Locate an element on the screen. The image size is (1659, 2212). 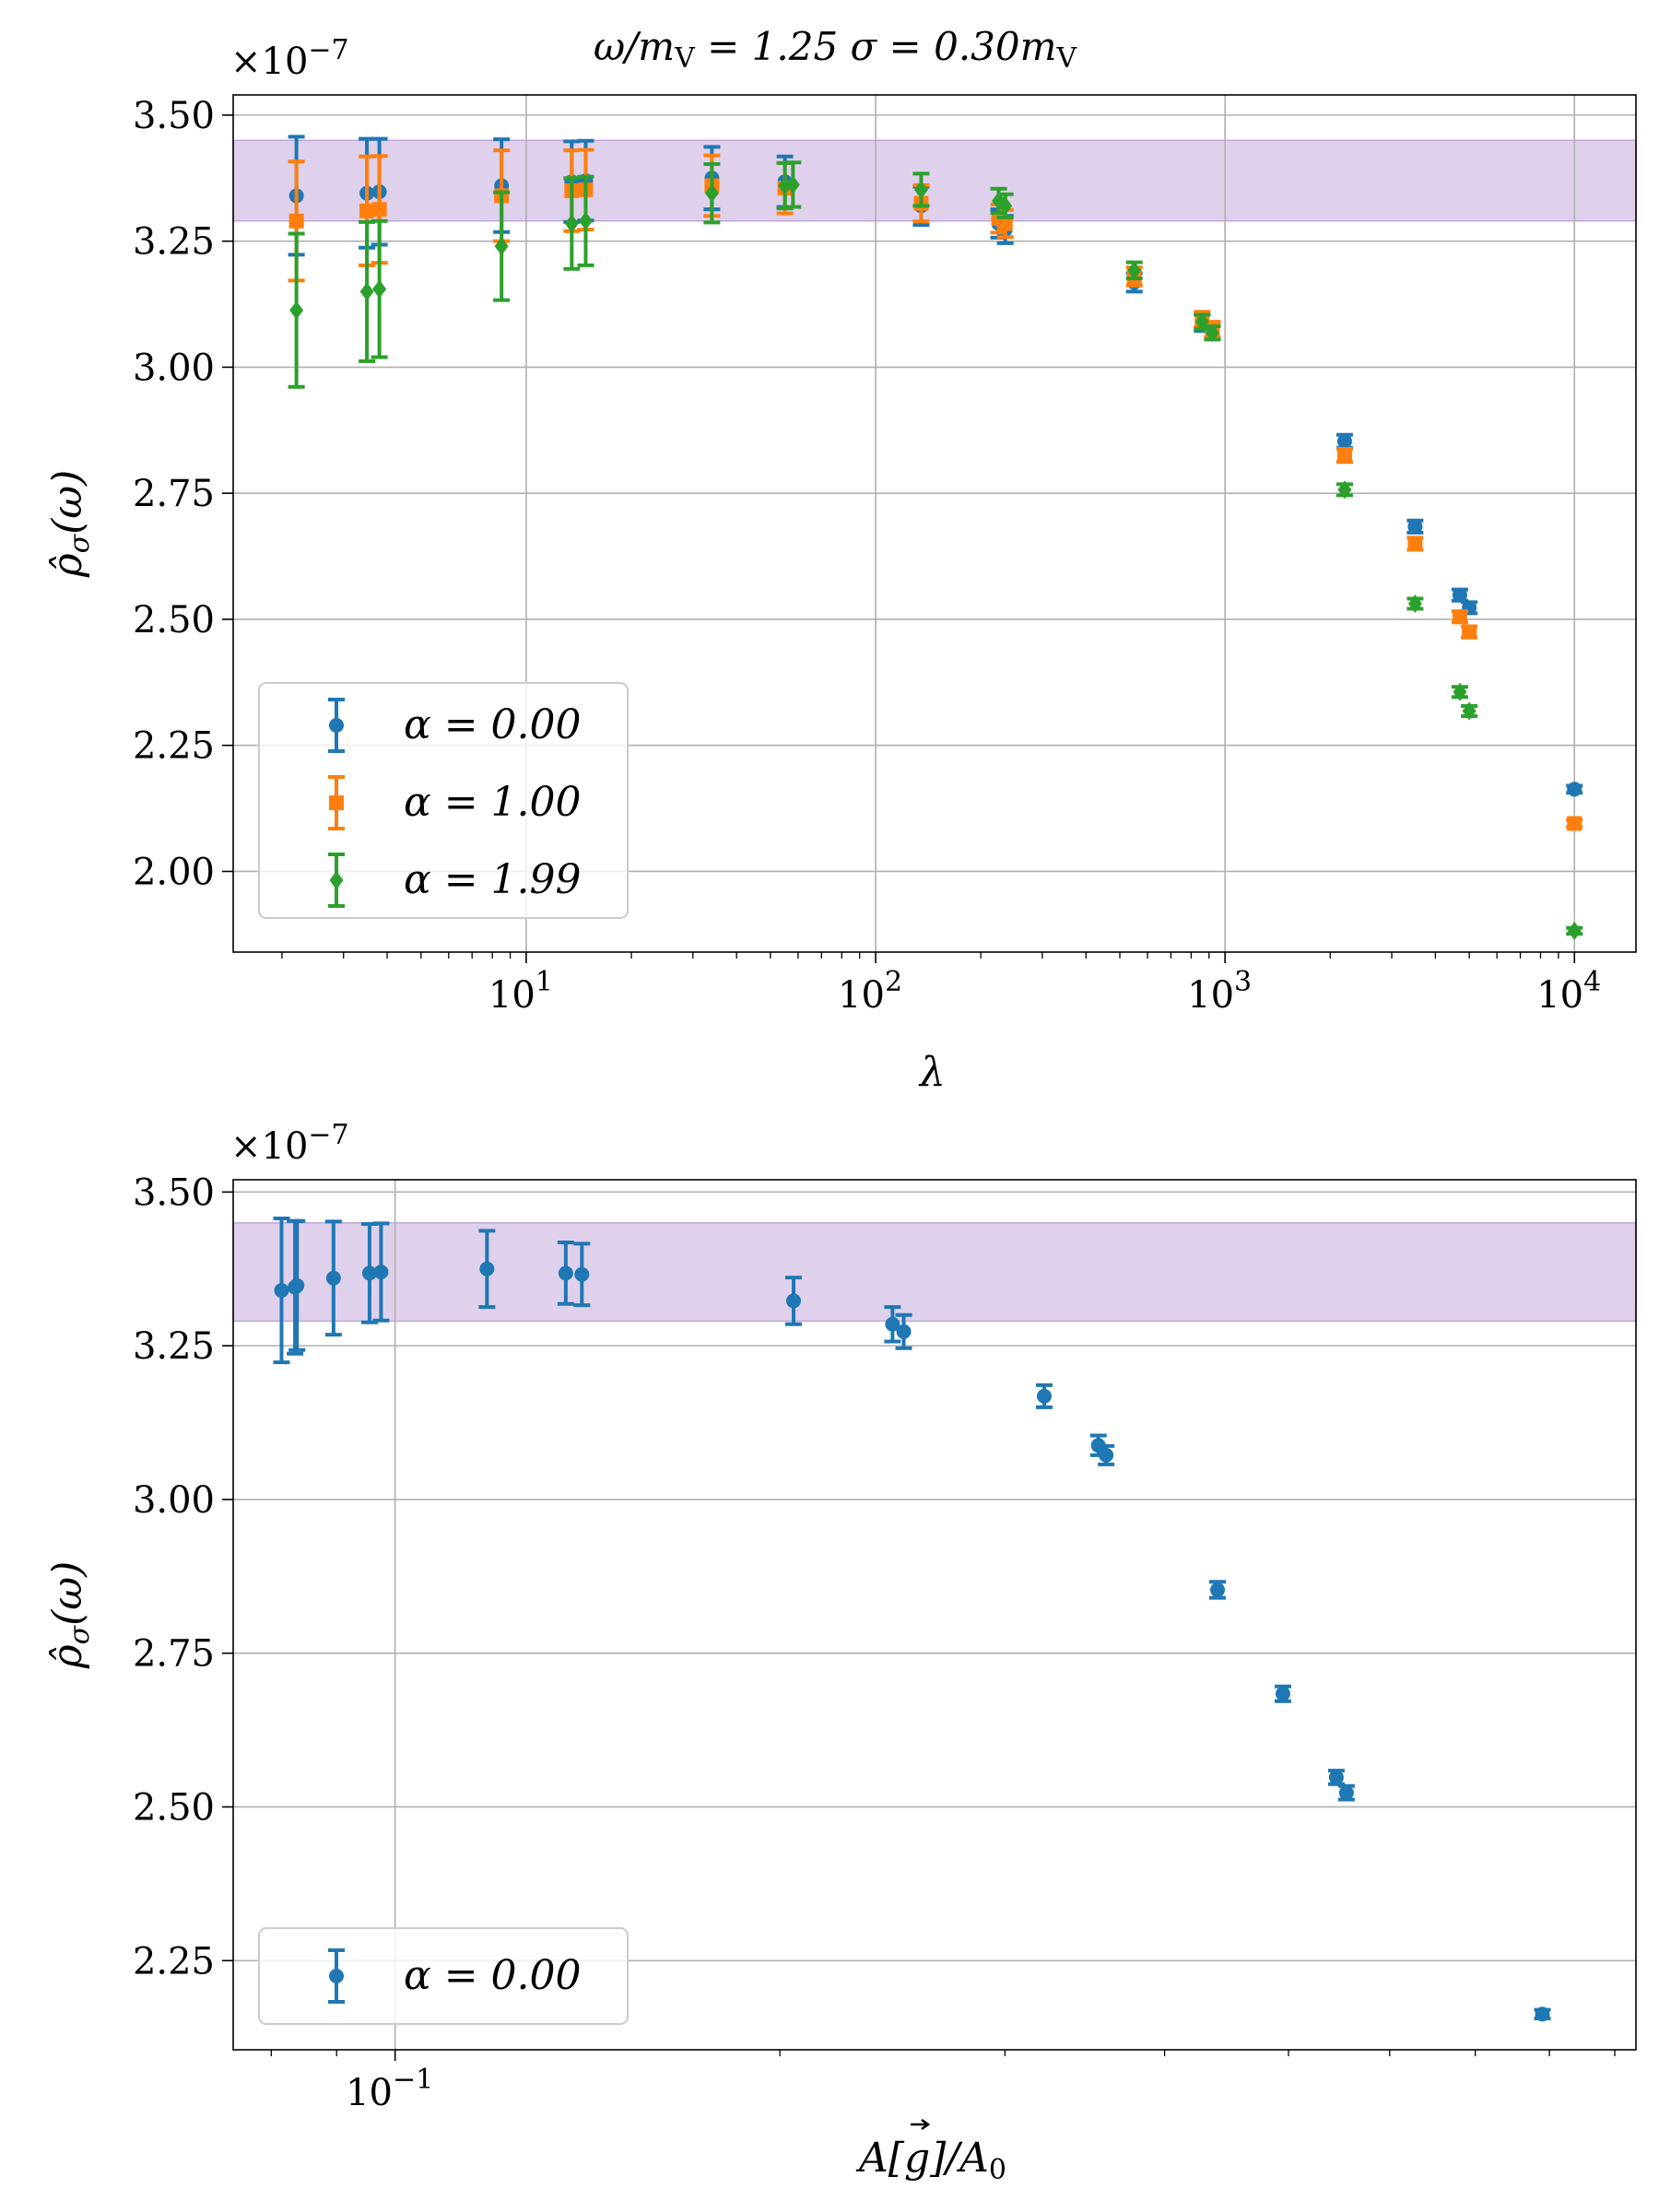
ytick-label: 3.50 is located at coordinates (174, 116).